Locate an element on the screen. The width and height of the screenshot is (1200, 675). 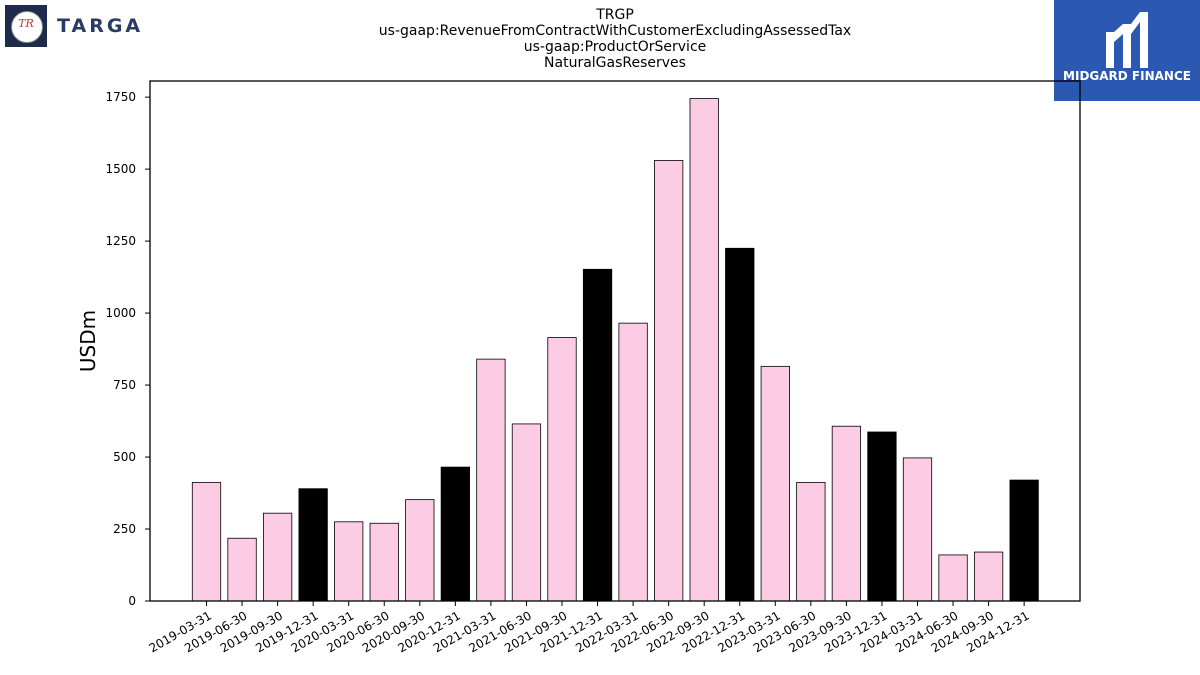
targa-logo: TR TARGA is located at coordinates (85, 26).